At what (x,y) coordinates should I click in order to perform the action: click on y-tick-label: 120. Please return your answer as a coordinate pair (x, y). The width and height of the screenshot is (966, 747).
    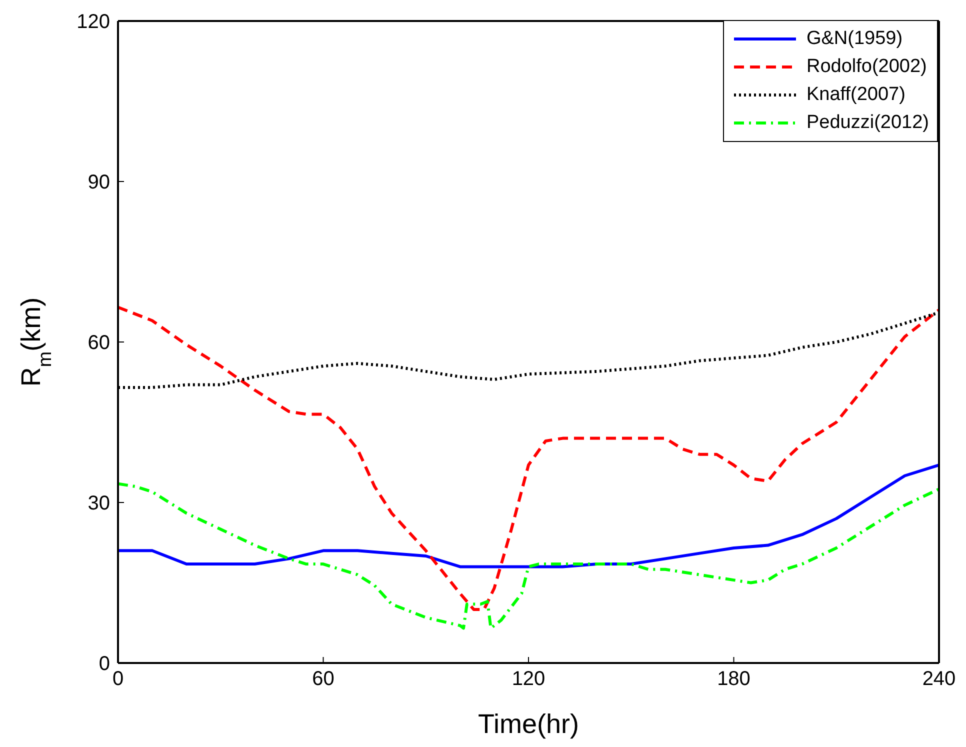
    Looking at the image, I should click on (93, 22).